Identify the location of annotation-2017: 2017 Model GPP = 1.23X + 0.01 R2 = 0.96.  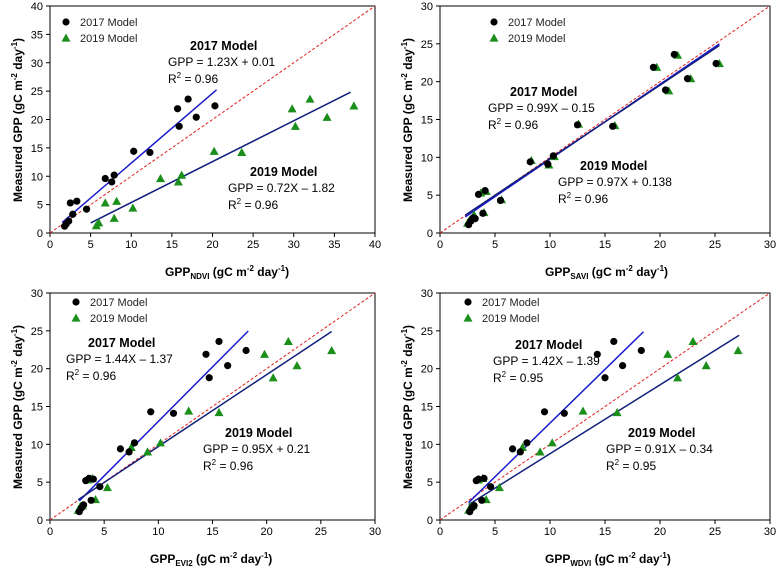
(222, 62).